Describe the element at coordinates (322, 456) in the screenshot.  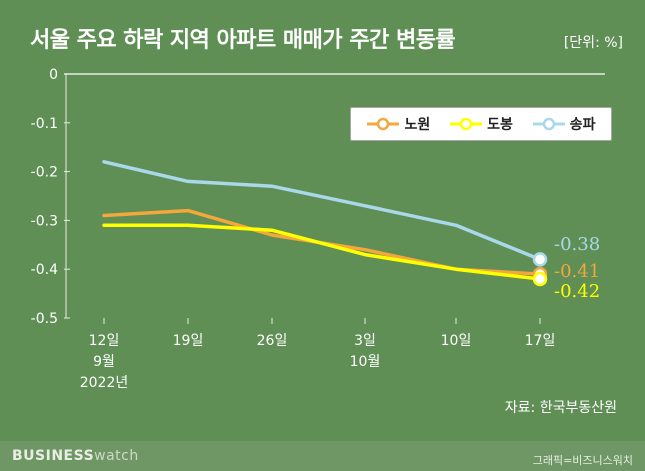
I see `footer-bar` at that location.